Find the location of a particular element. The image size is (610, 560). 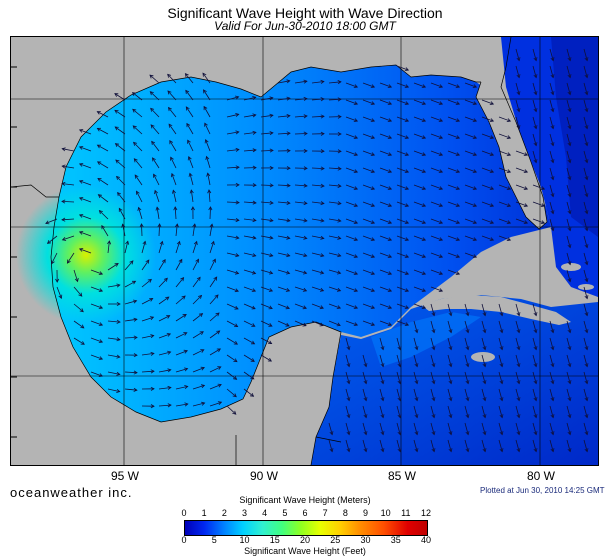

lon-label-80w: 80 W is located at coordinates (540, 476).